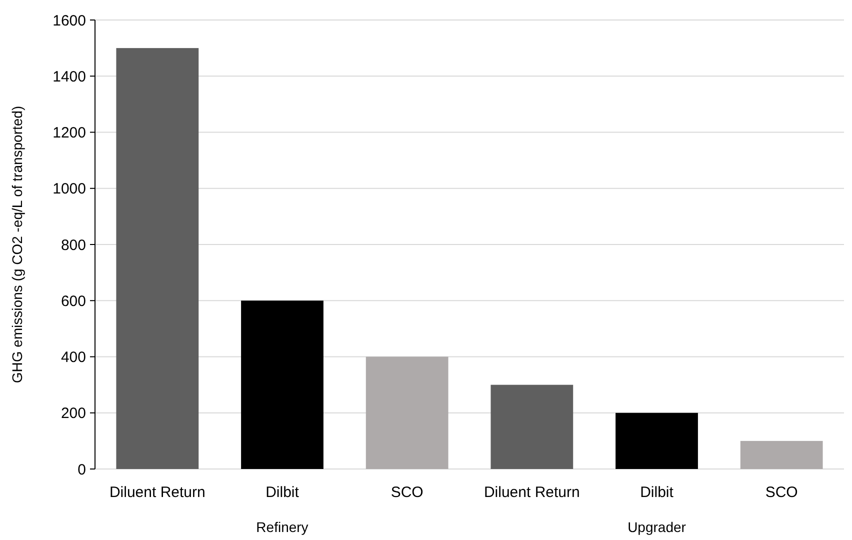  Describe the element at coordinates (73, 301) in the screenshot. I see `y-tick-label: 600` at that location.